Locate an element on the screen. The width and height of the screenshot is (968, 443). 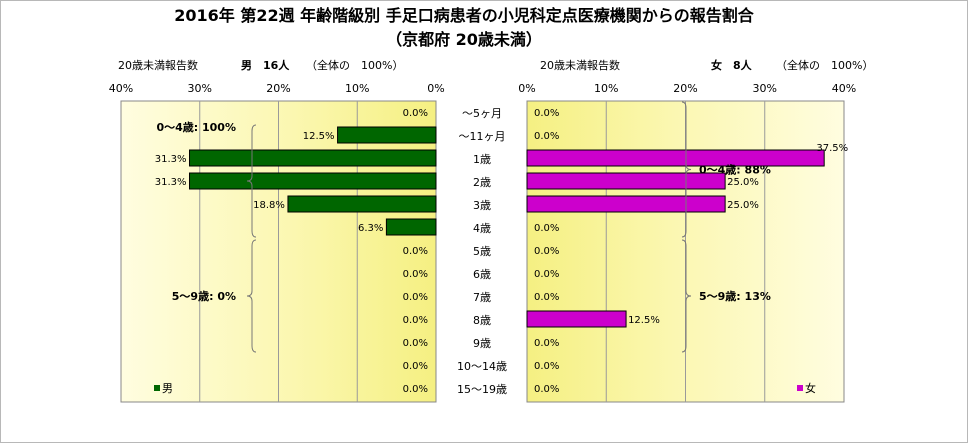
male-x-tick-label: 30% is located at coordinates (200, 88).